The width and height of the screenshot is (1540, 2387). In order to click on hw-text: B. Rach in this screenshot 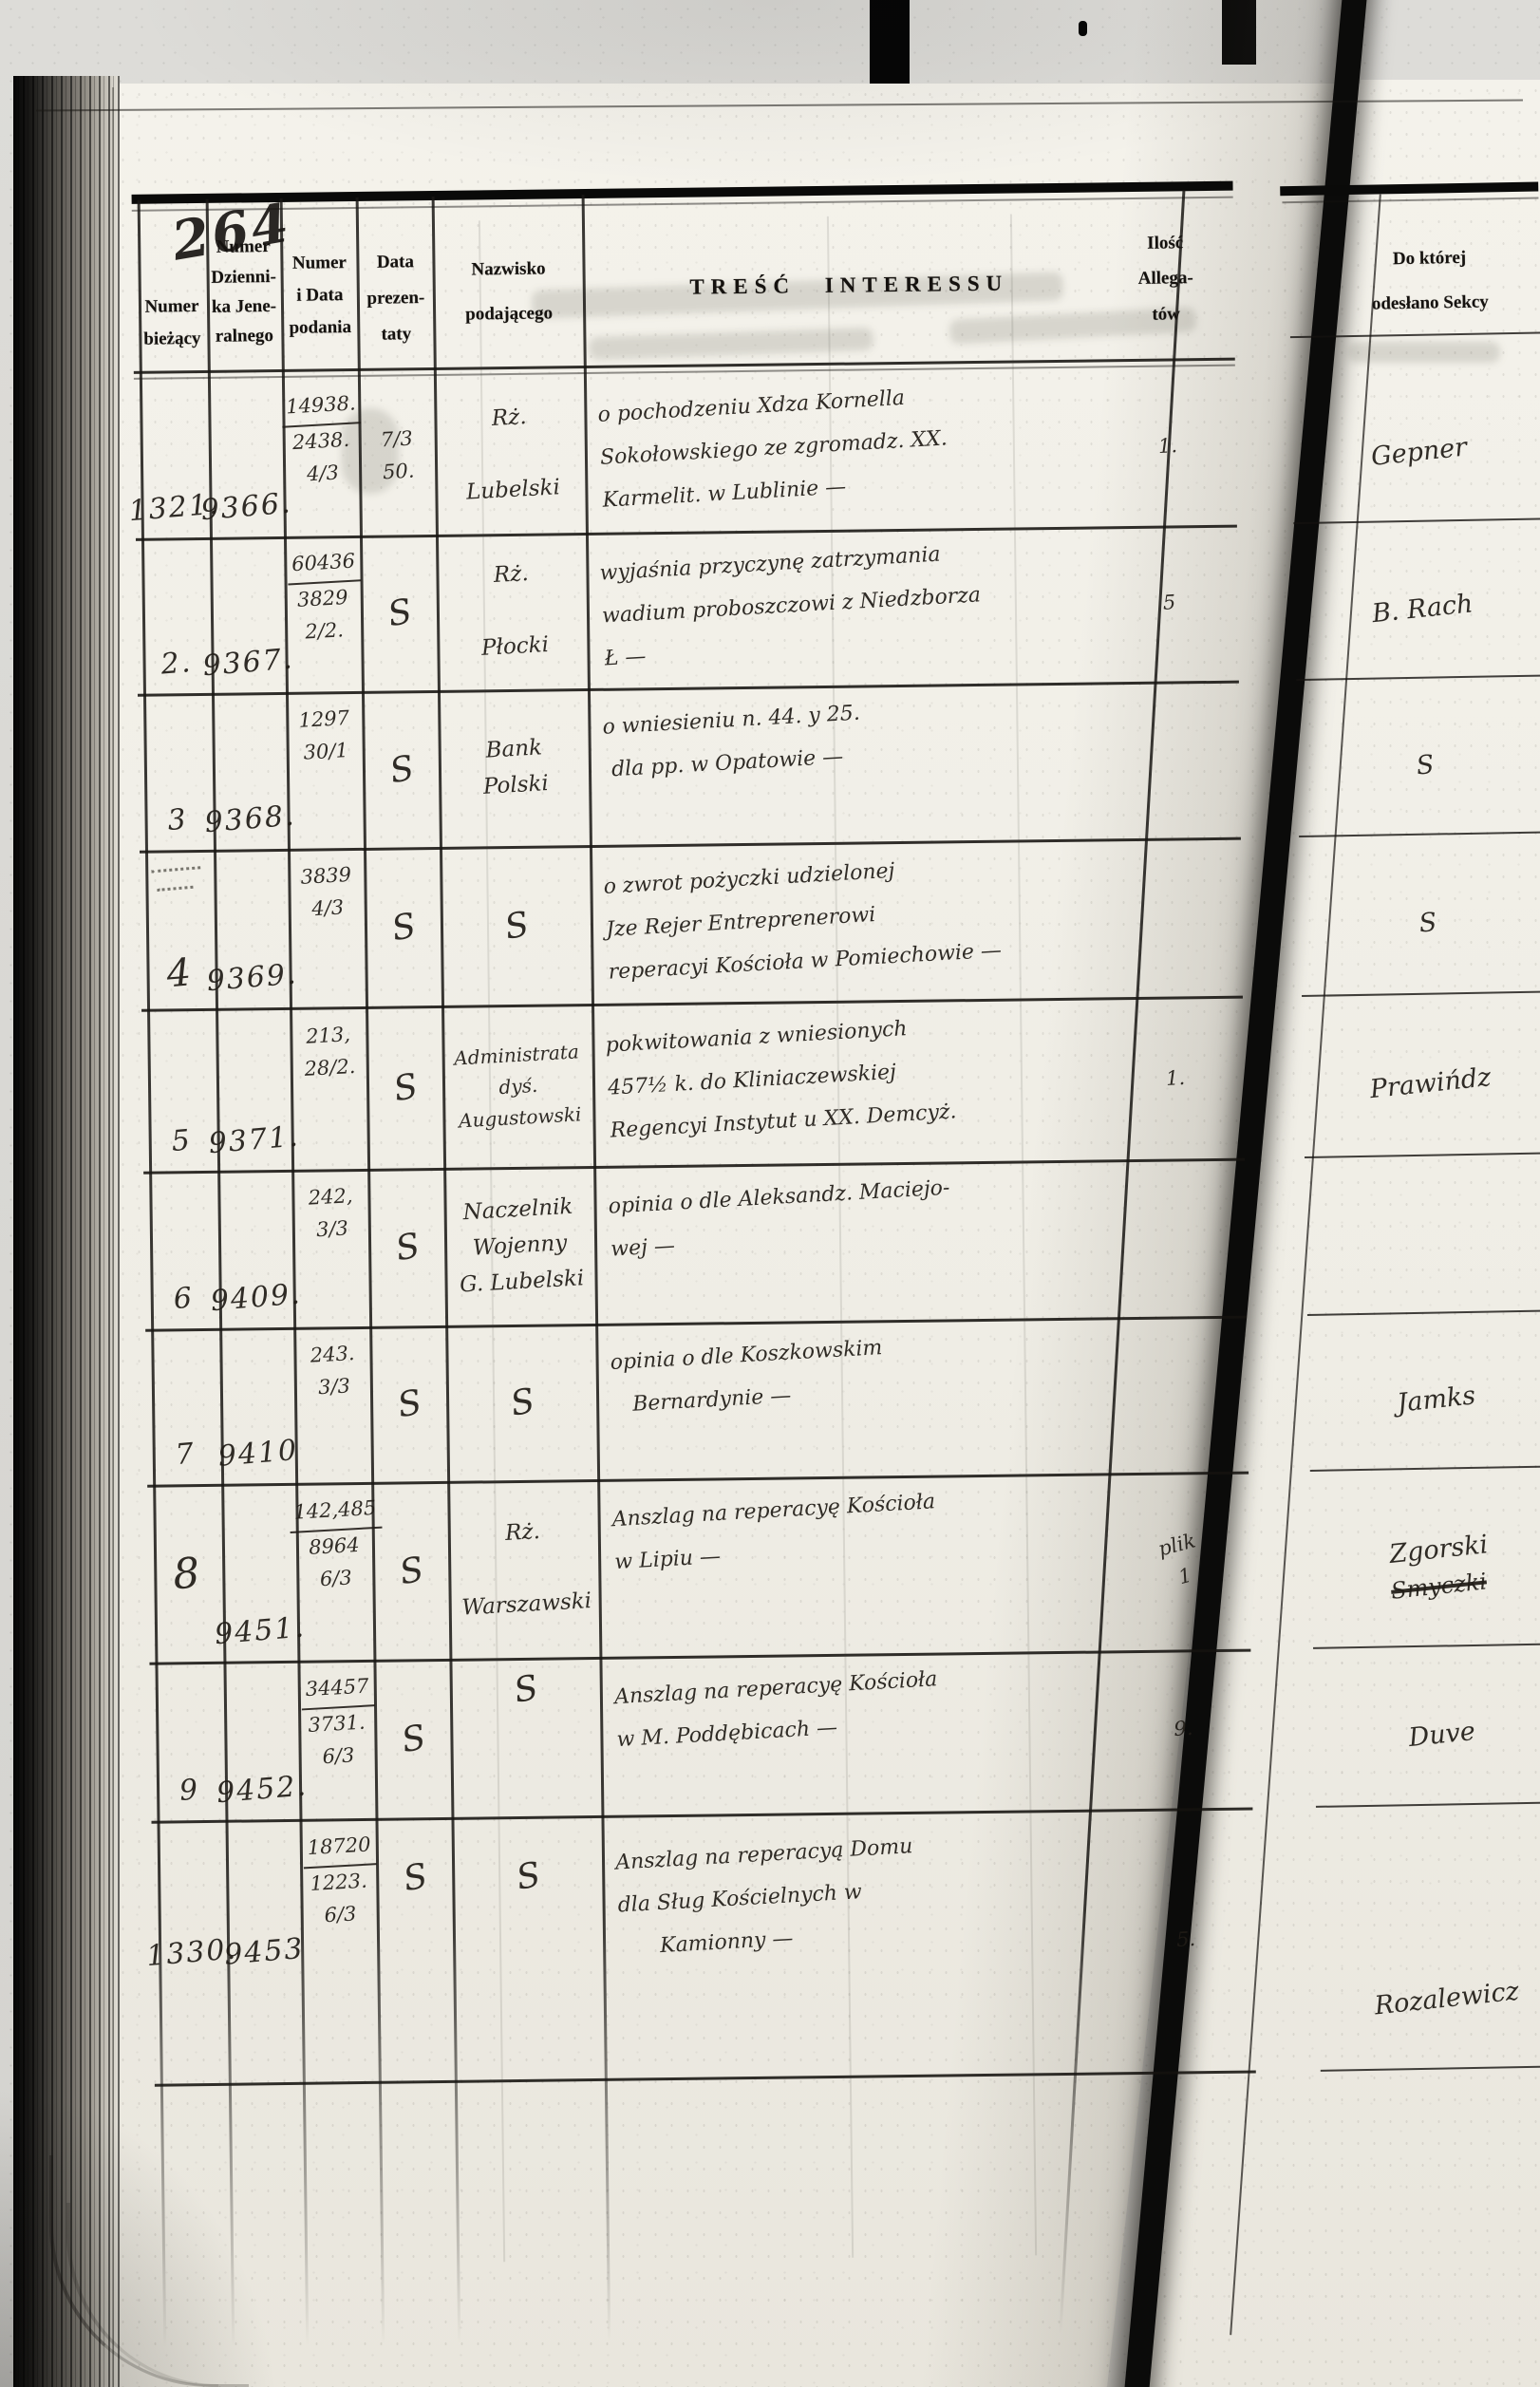, I will do `click(1422, 609)`.